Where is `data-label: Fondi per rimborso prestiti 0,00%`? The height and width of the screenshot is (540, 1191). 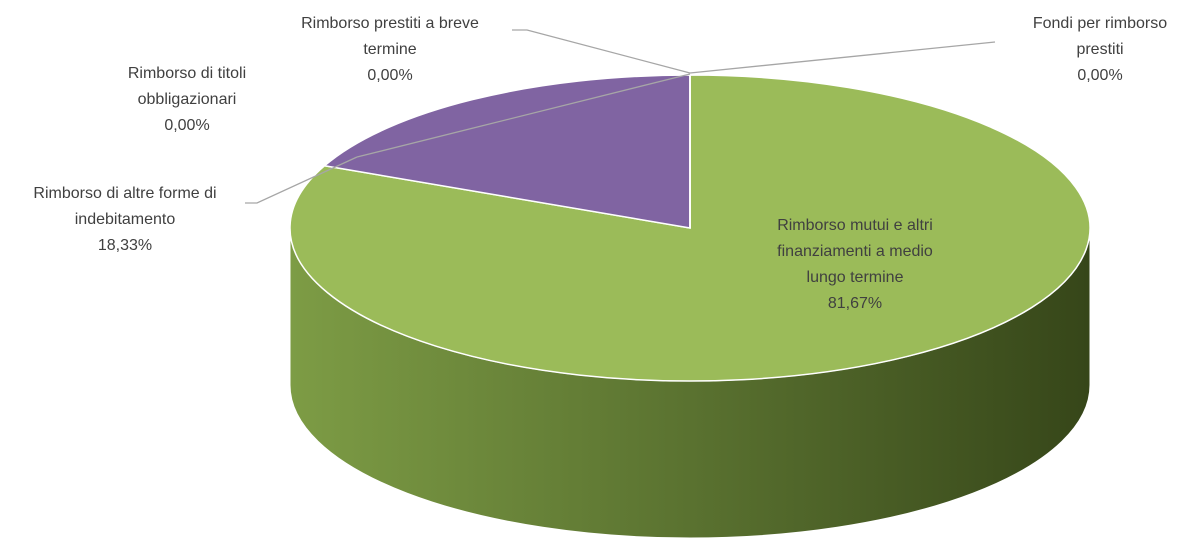
data-label: Fondi per rimborso prestiti 0,00% is located at coordinates (1100, 50).